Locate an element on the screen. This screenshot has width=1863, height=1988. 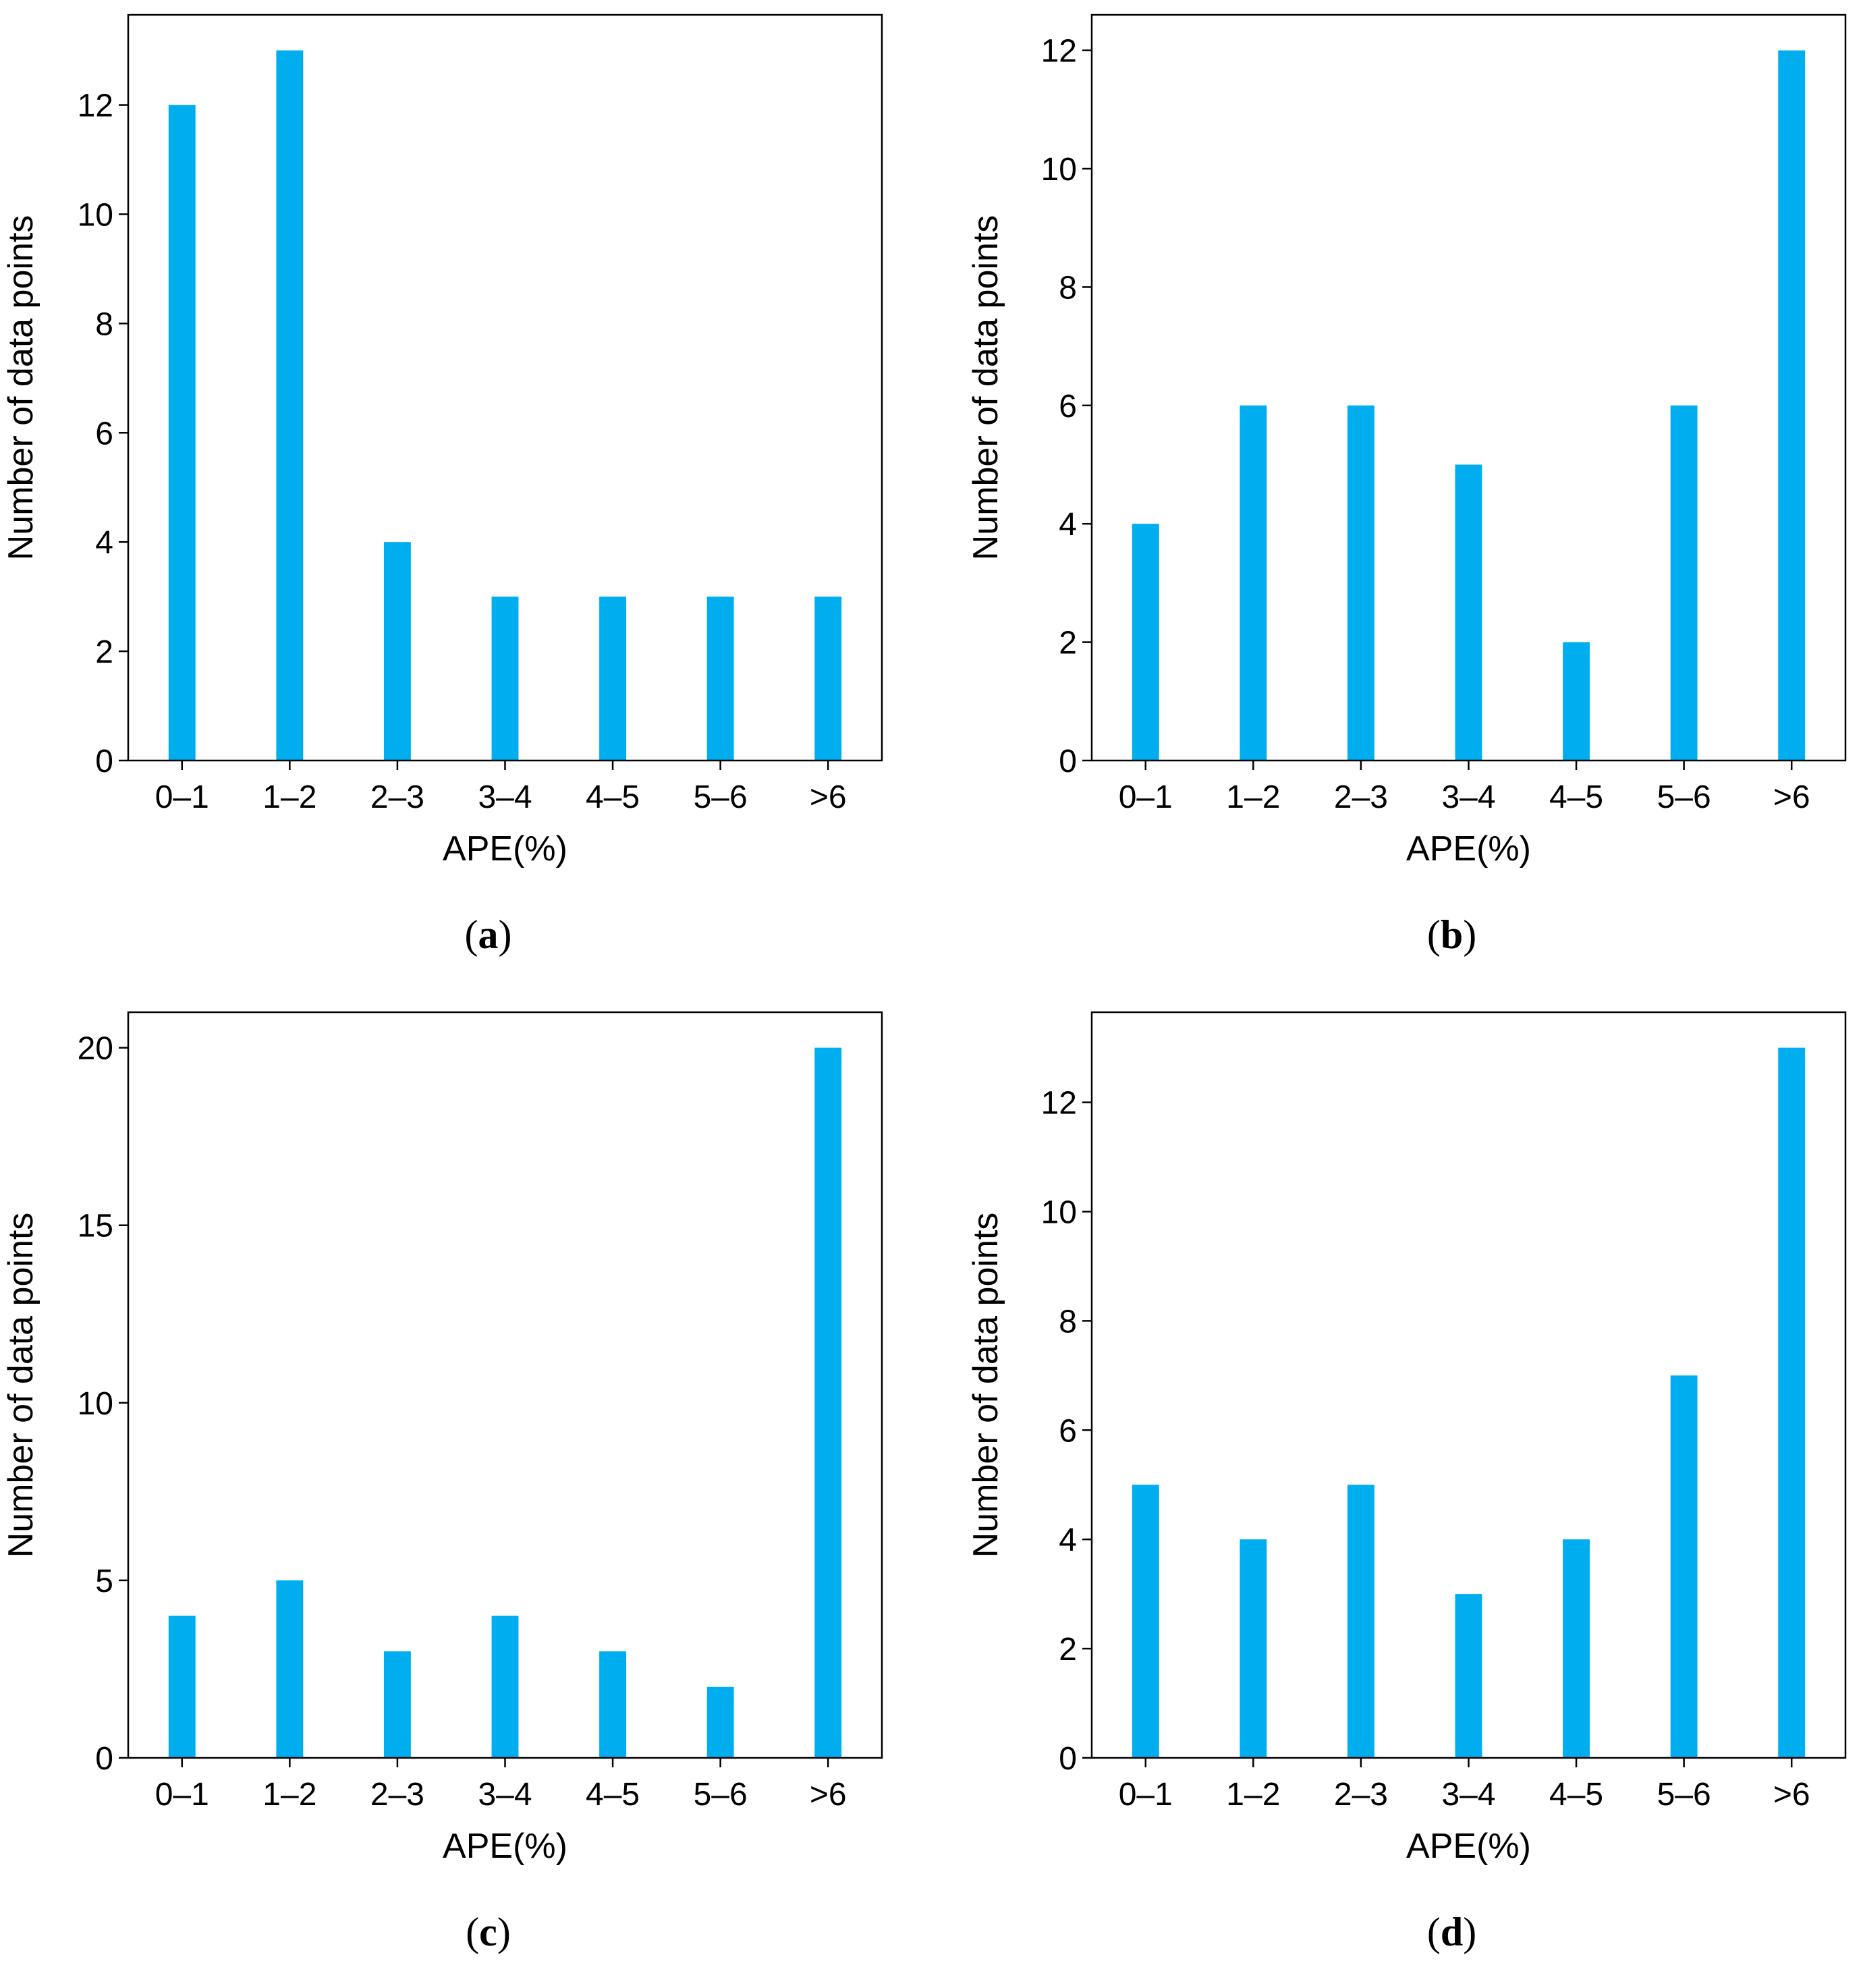
panel-label: (a) is located at coordinates (488, 934).